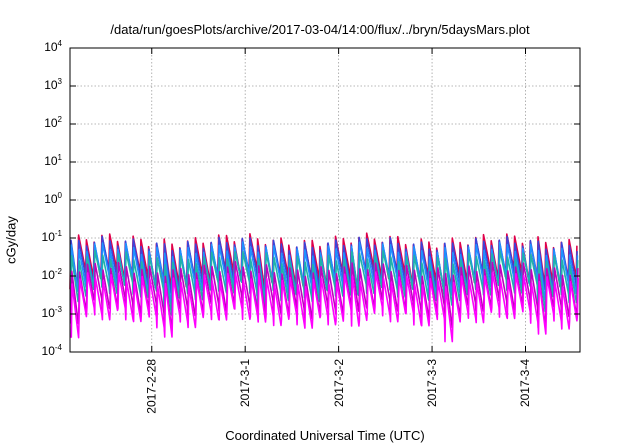 The height and width of the screenshot is (448, 640). I want to click on x-tick-label: 2017-3-2, so click(338, 383).